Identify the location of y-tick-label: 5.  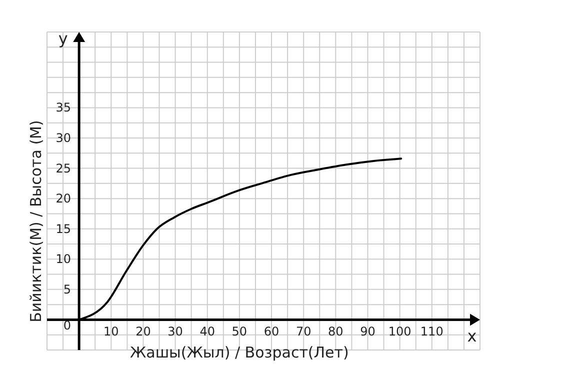
(67, 289).